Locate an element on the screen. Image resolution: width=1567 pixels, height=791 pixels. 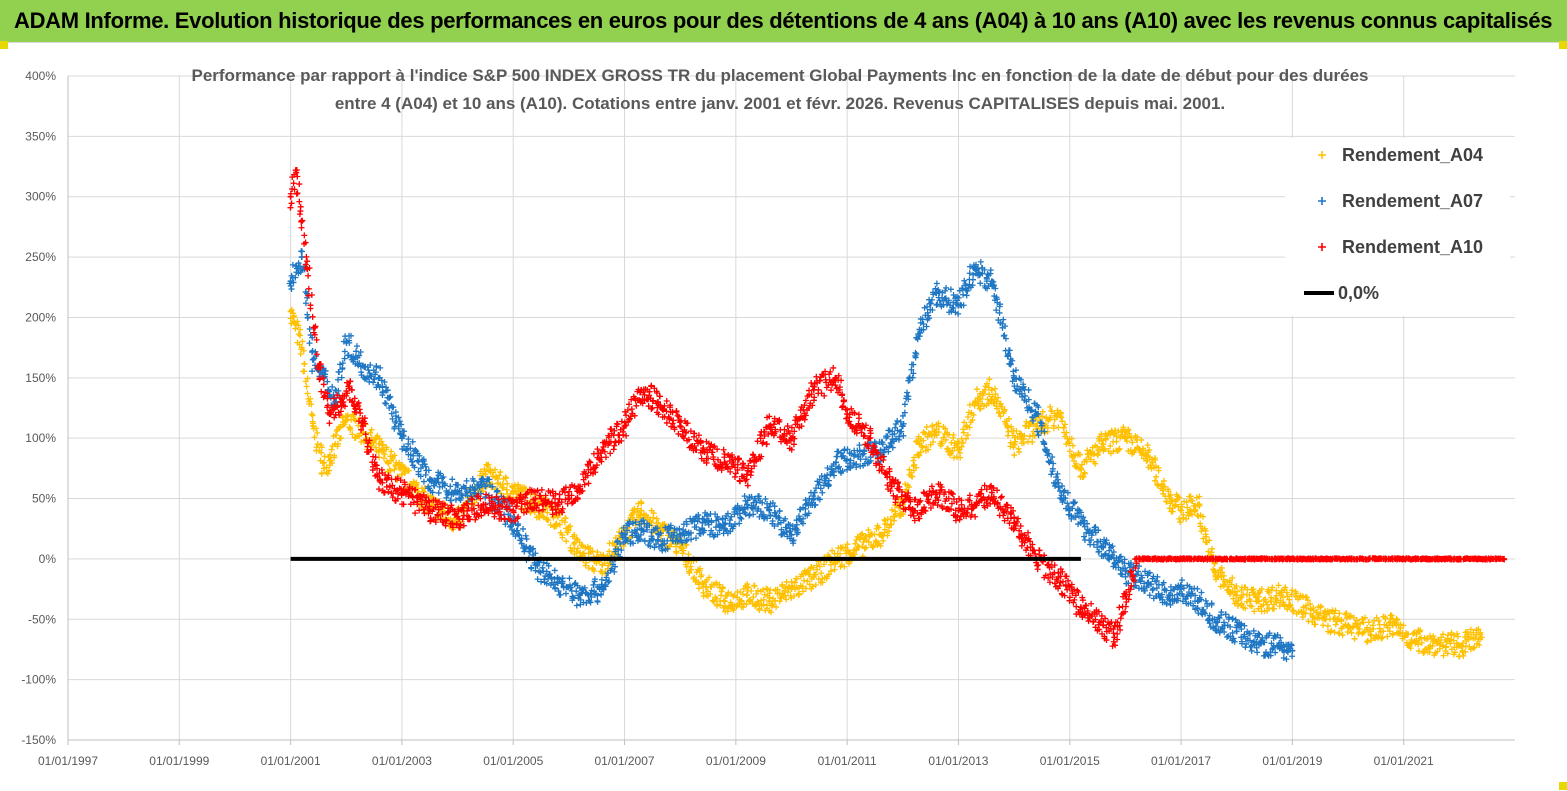
x-tick-label: 01/01/2011 is located at coordinates (847, 761).